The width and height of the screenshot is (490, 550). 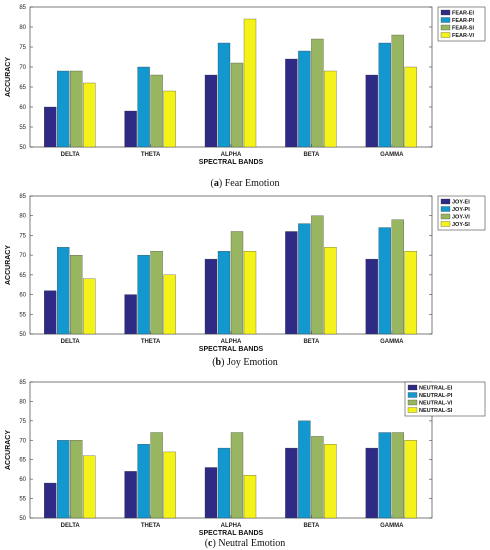 What do you see at coordinates (250, 83) in the screenshot?
I see `bar-fear-vi-alpha` at bounding box center [250, 83].